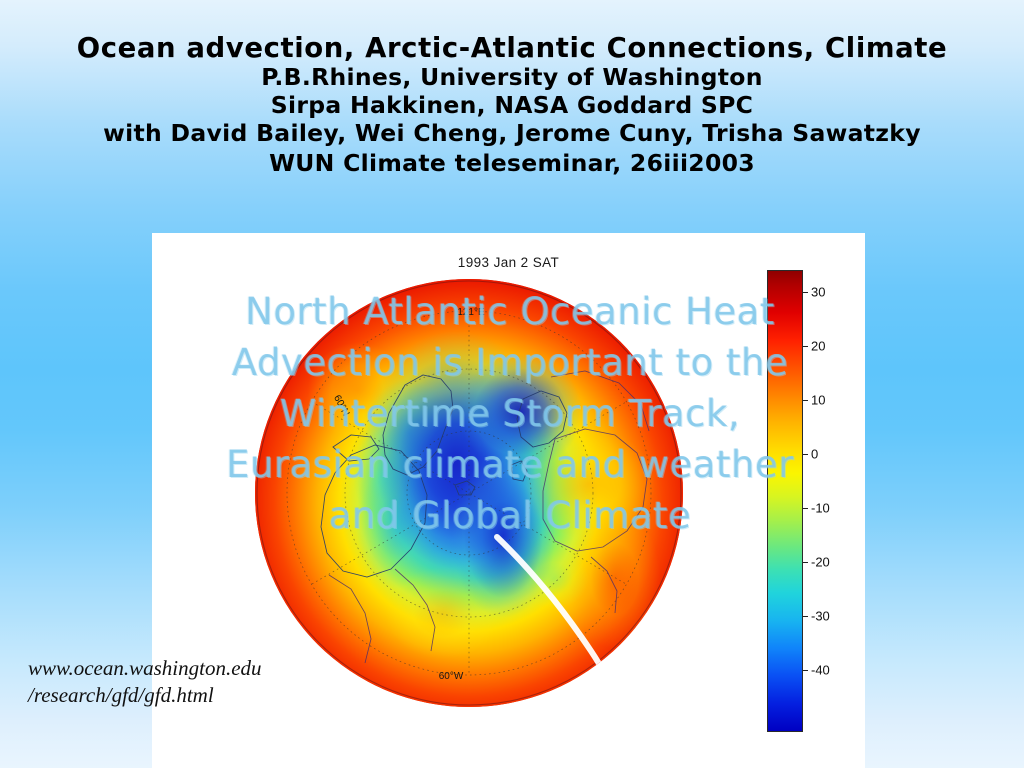 This screenshot has height=768, width=1024. I want to click on colorbar-label-10: 10, so click(818, 400).